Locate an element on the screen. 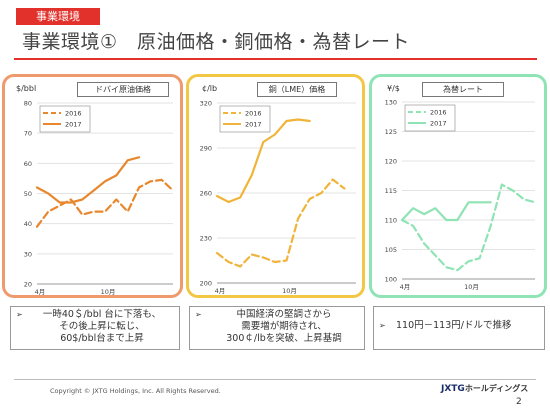  chart-copper: 200 230 260 290 320 4月 10月 2016 2017 is located at coordinates (278, 197).